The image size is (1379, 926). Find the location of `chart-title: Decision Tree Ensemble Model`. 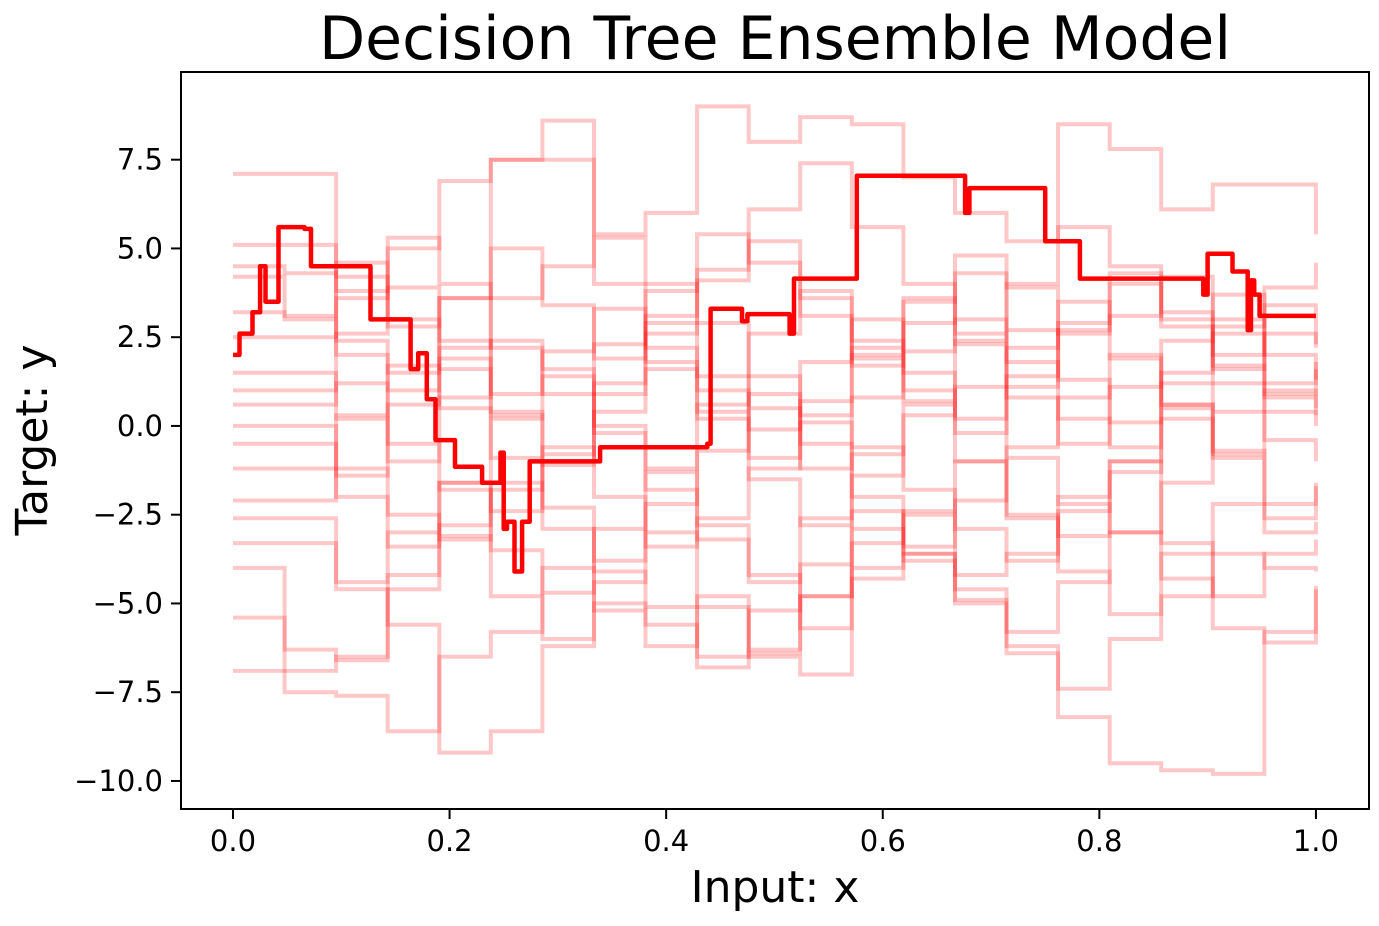

chart-title: Decision Tree Ensemble Model is located at coordinates (775, 39).